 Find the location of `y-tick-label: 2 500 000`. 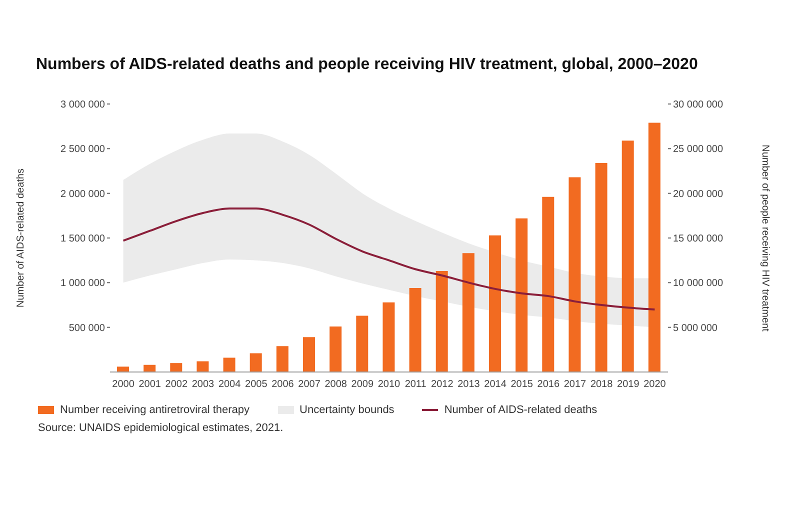

y-tick-label: 2 500 000 is located at coordinates (83, 150).